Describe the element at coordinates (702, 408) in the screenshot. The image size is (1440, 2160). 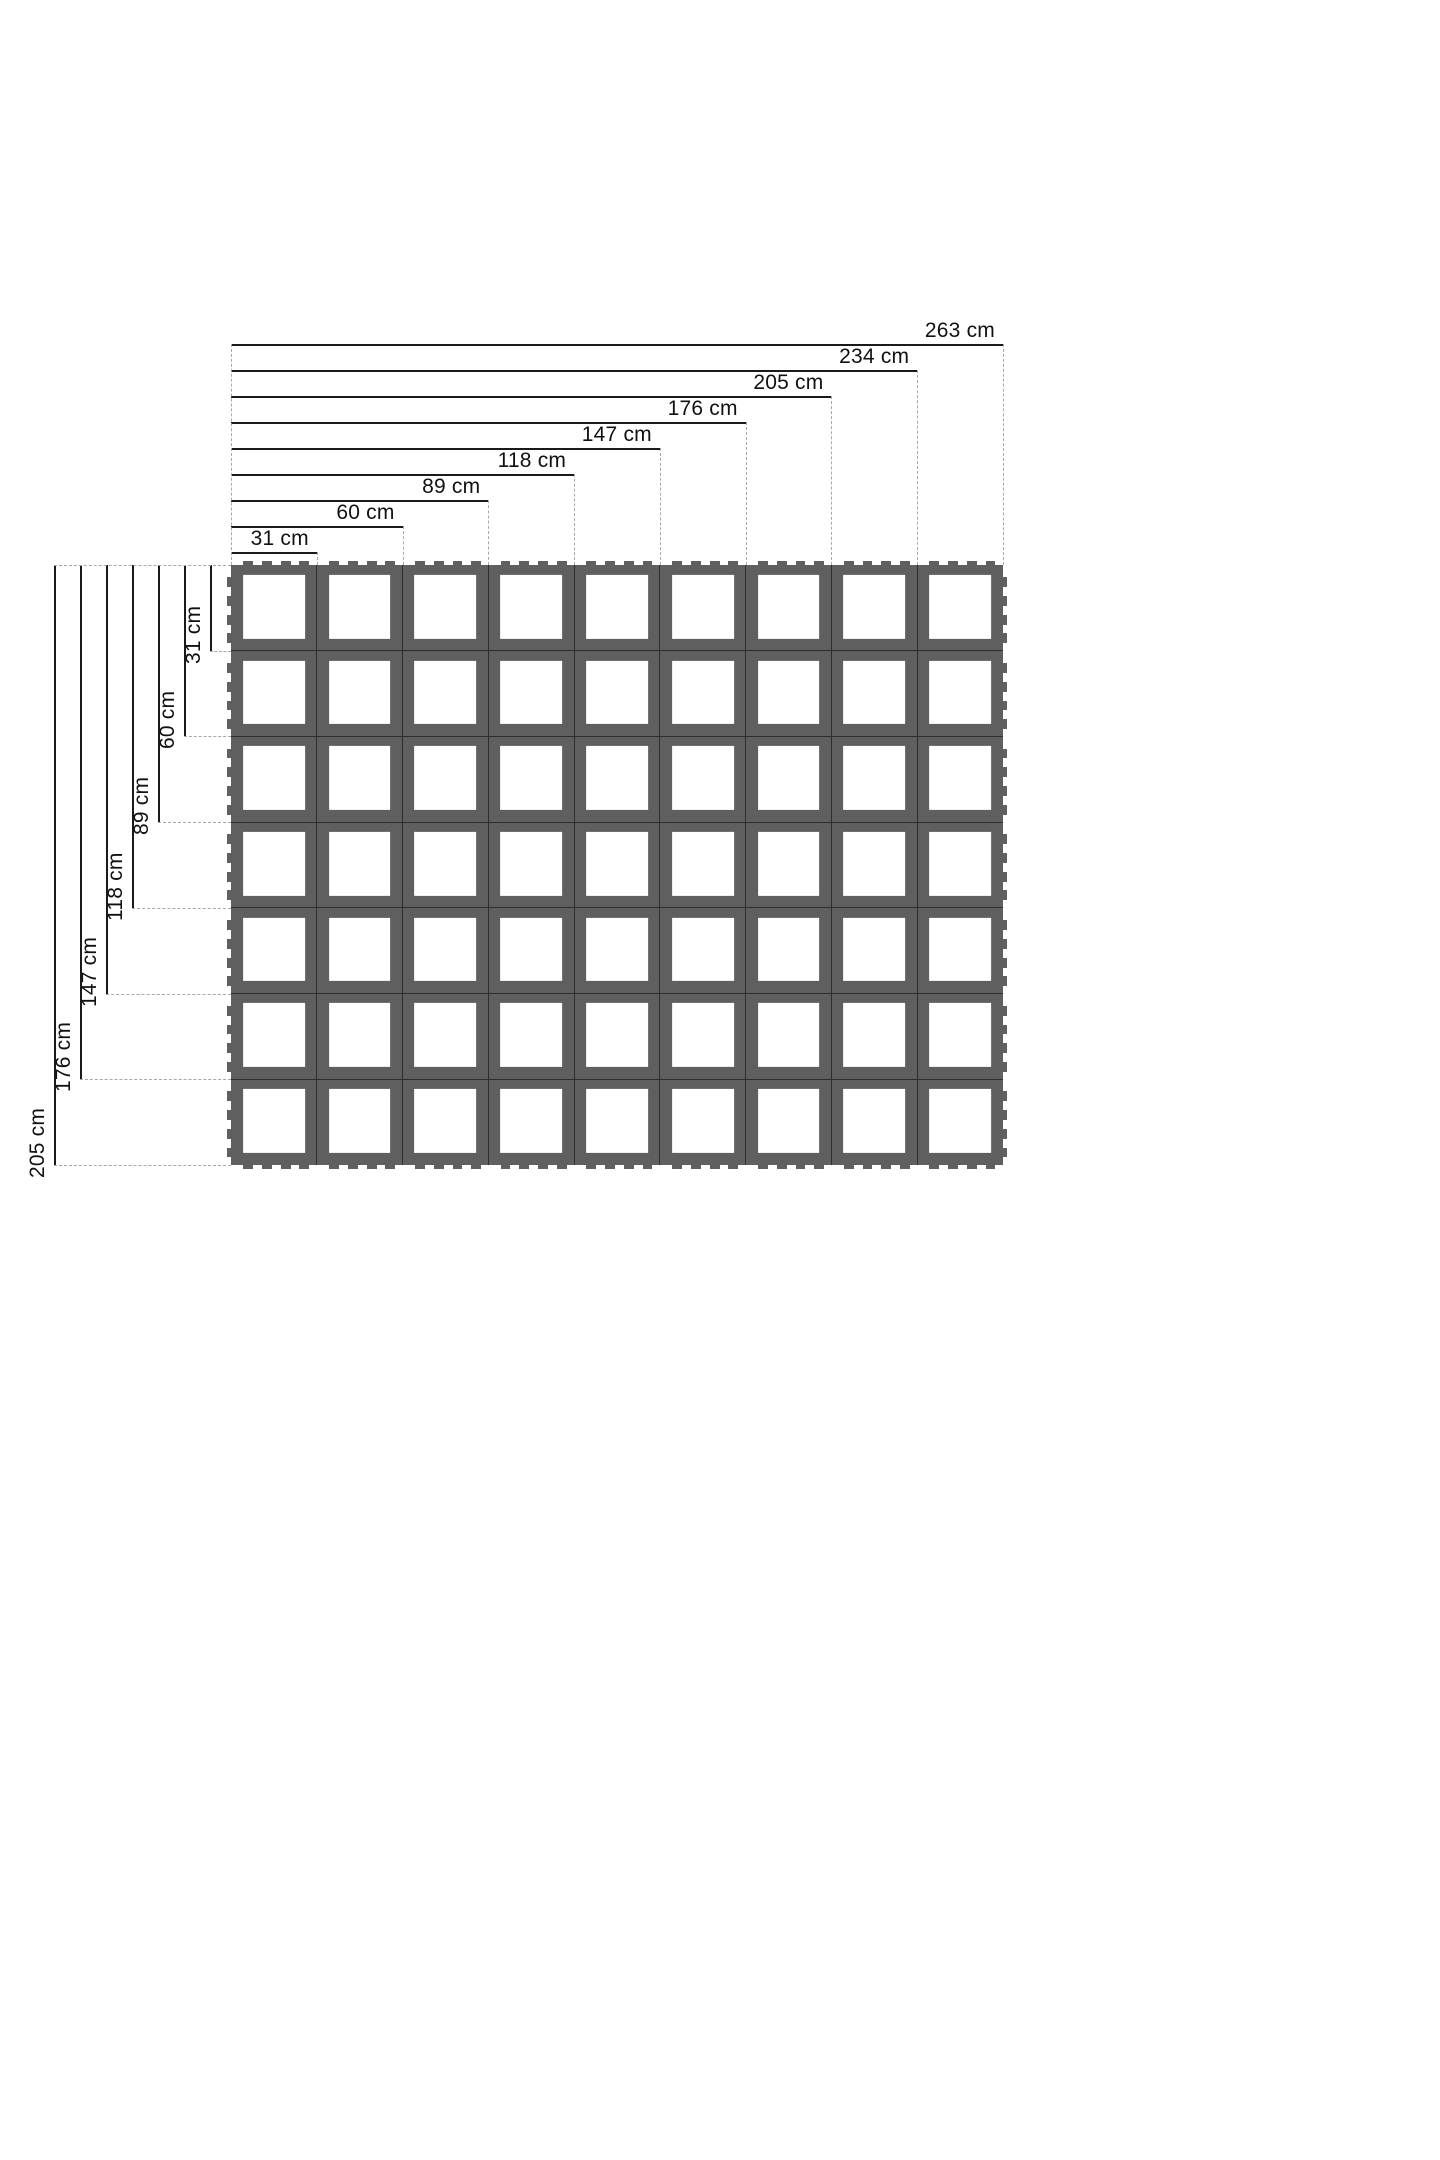
I see `h-dimension-label-176: 176 cm` at that location.